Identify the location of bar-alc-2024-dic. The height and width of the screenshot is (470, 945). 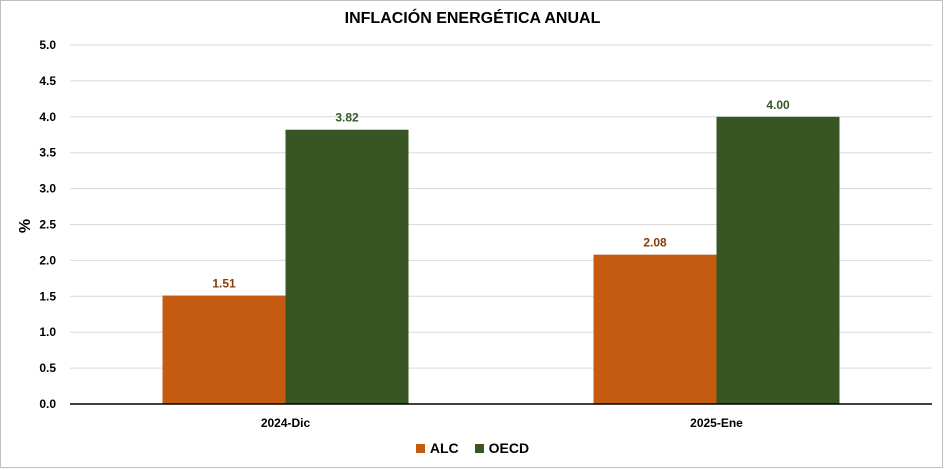
(224, 349).